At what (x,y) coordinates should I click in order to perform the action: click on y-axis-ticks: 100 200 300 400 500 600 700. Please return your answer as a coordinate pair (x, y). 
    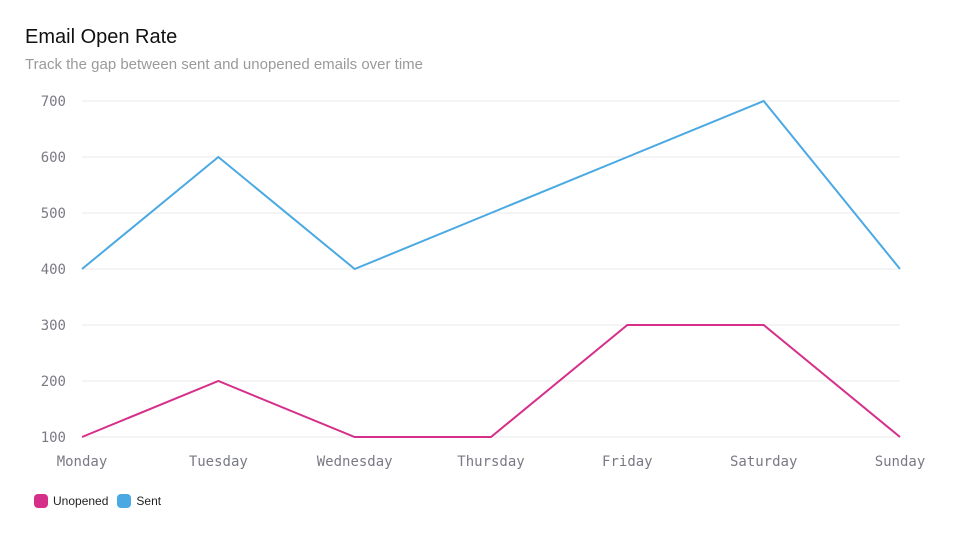
    Looking at the image, I should click on (53, 270).